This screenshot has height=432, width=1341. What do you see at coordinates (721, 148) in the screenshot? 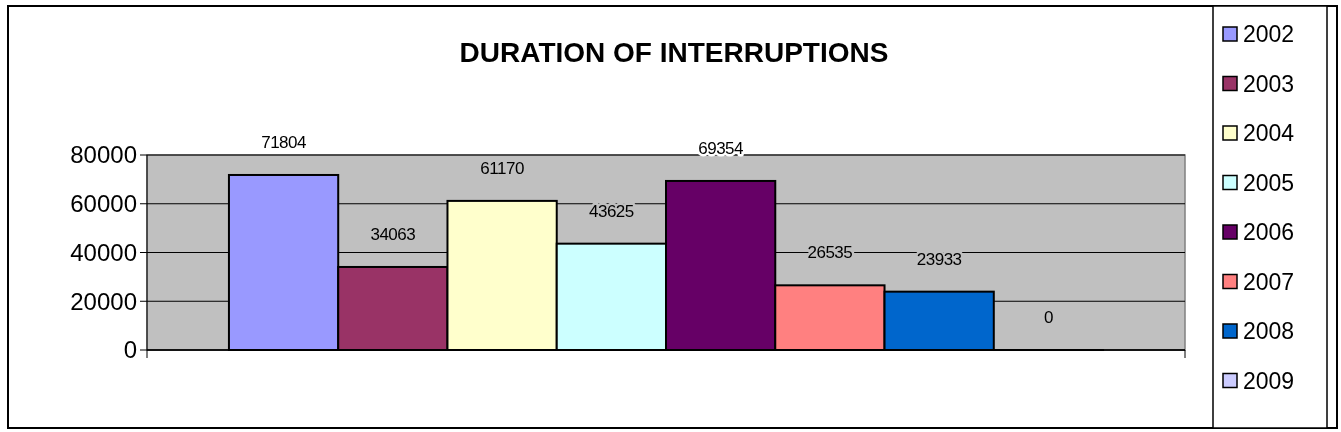
I see `data-label: 69354` at bounding box center [721, 148].